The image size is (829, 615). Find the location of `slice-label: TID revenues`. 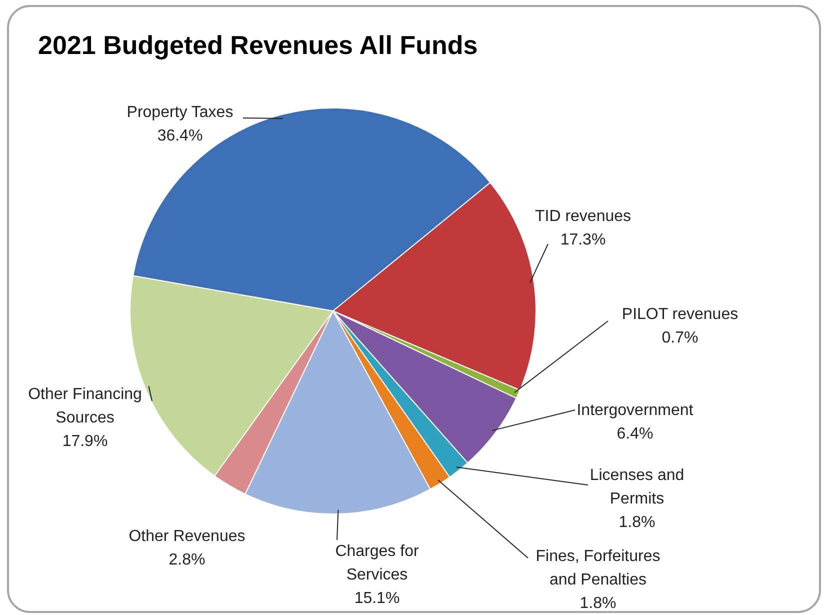

slice-label: TID revenues is located at coordinates (583, 216).